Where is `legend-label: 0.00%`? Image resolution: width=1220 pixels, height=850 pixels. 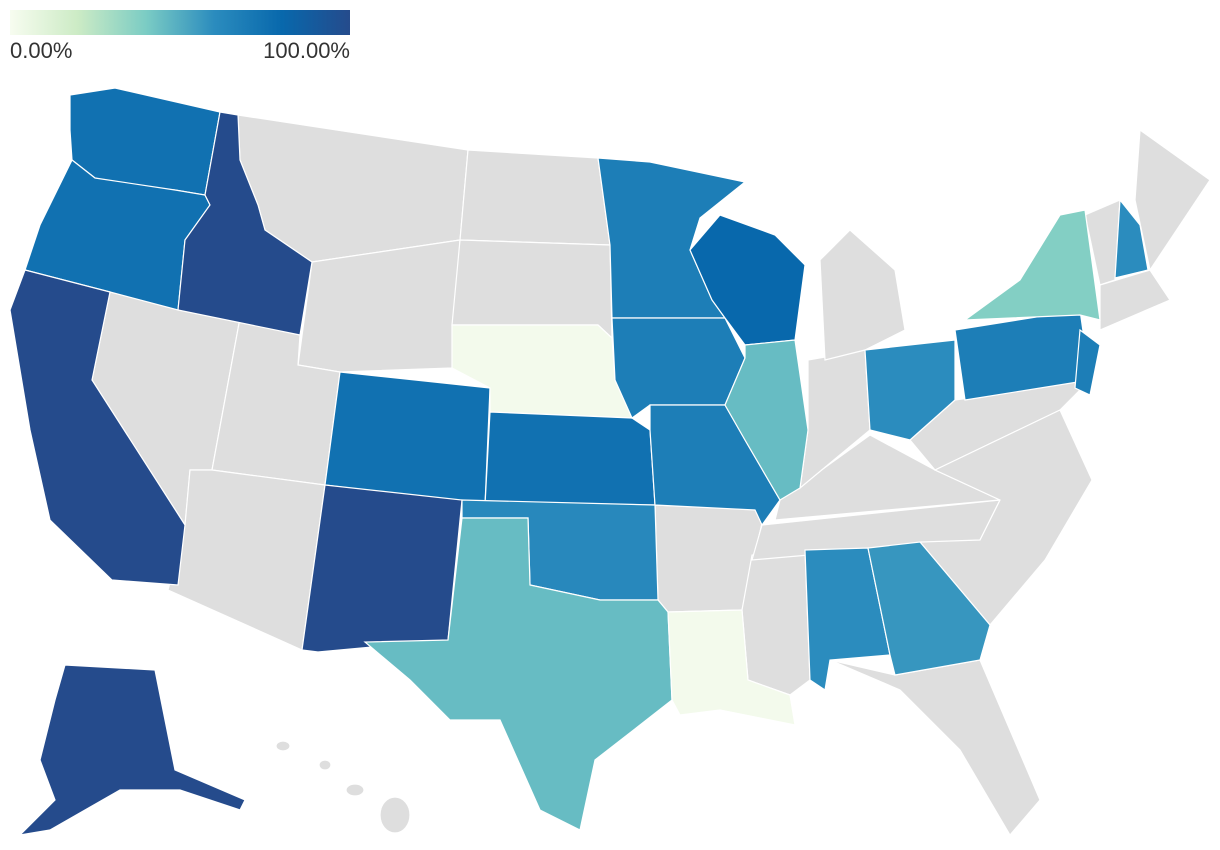
legend-label: 0.00% is located at coordinates (41, 50).